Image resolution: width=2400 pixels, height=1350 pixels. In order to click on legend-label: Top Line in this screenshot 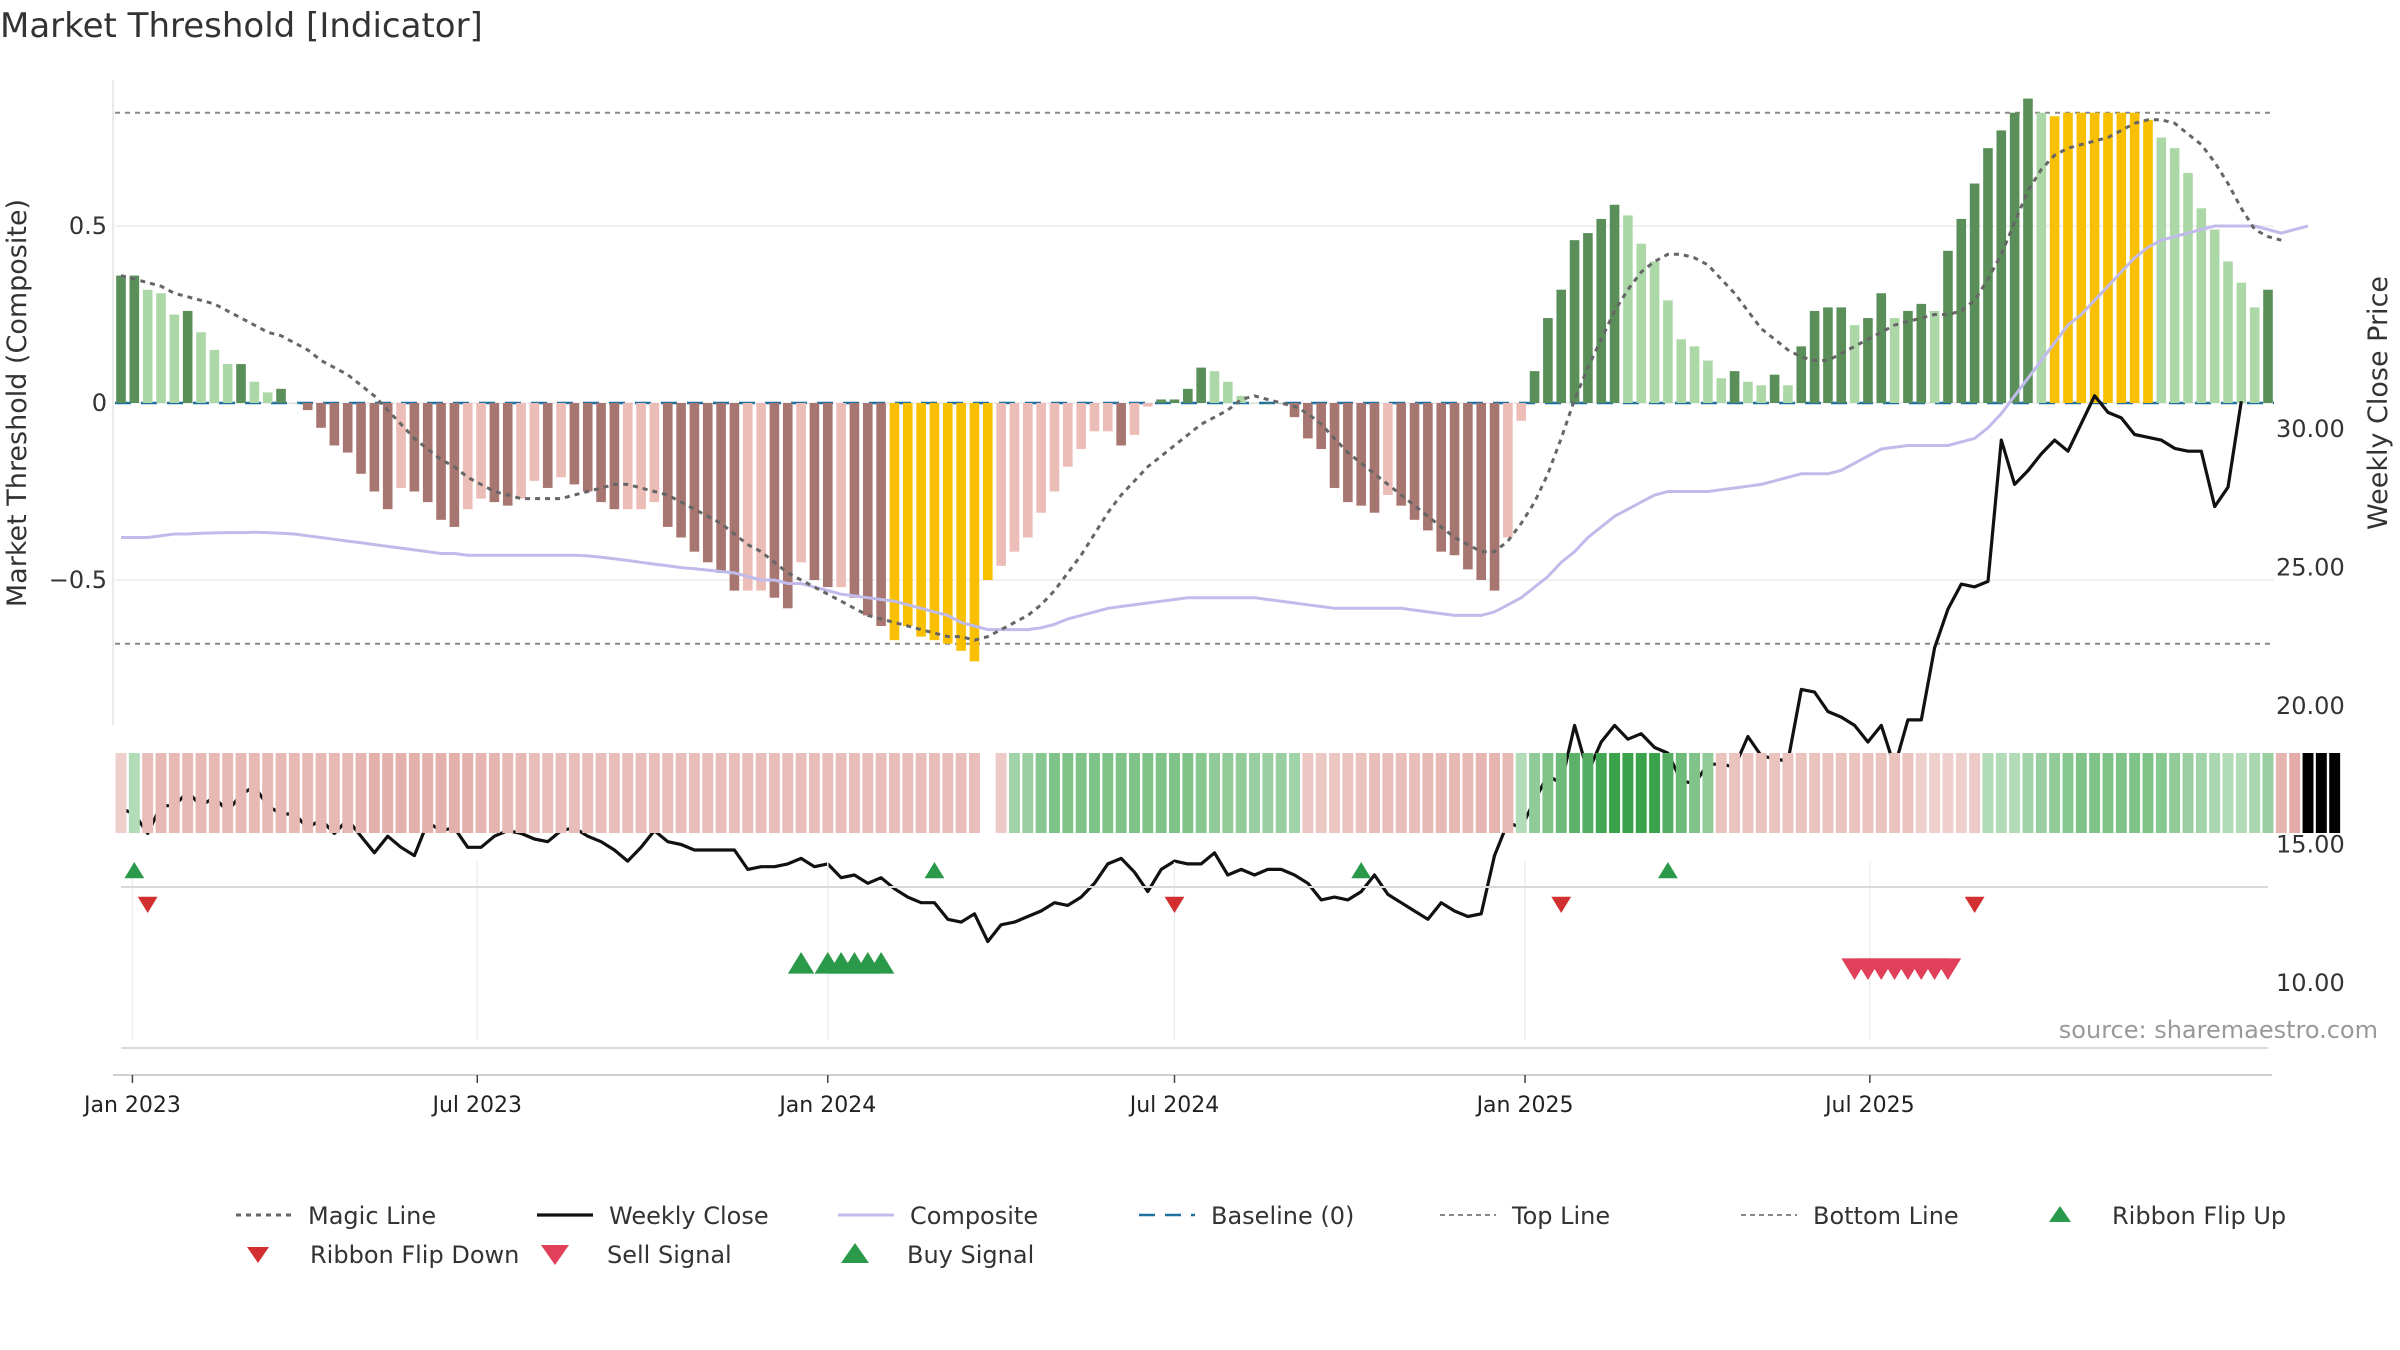, I will do `click(1560, 1216)`.